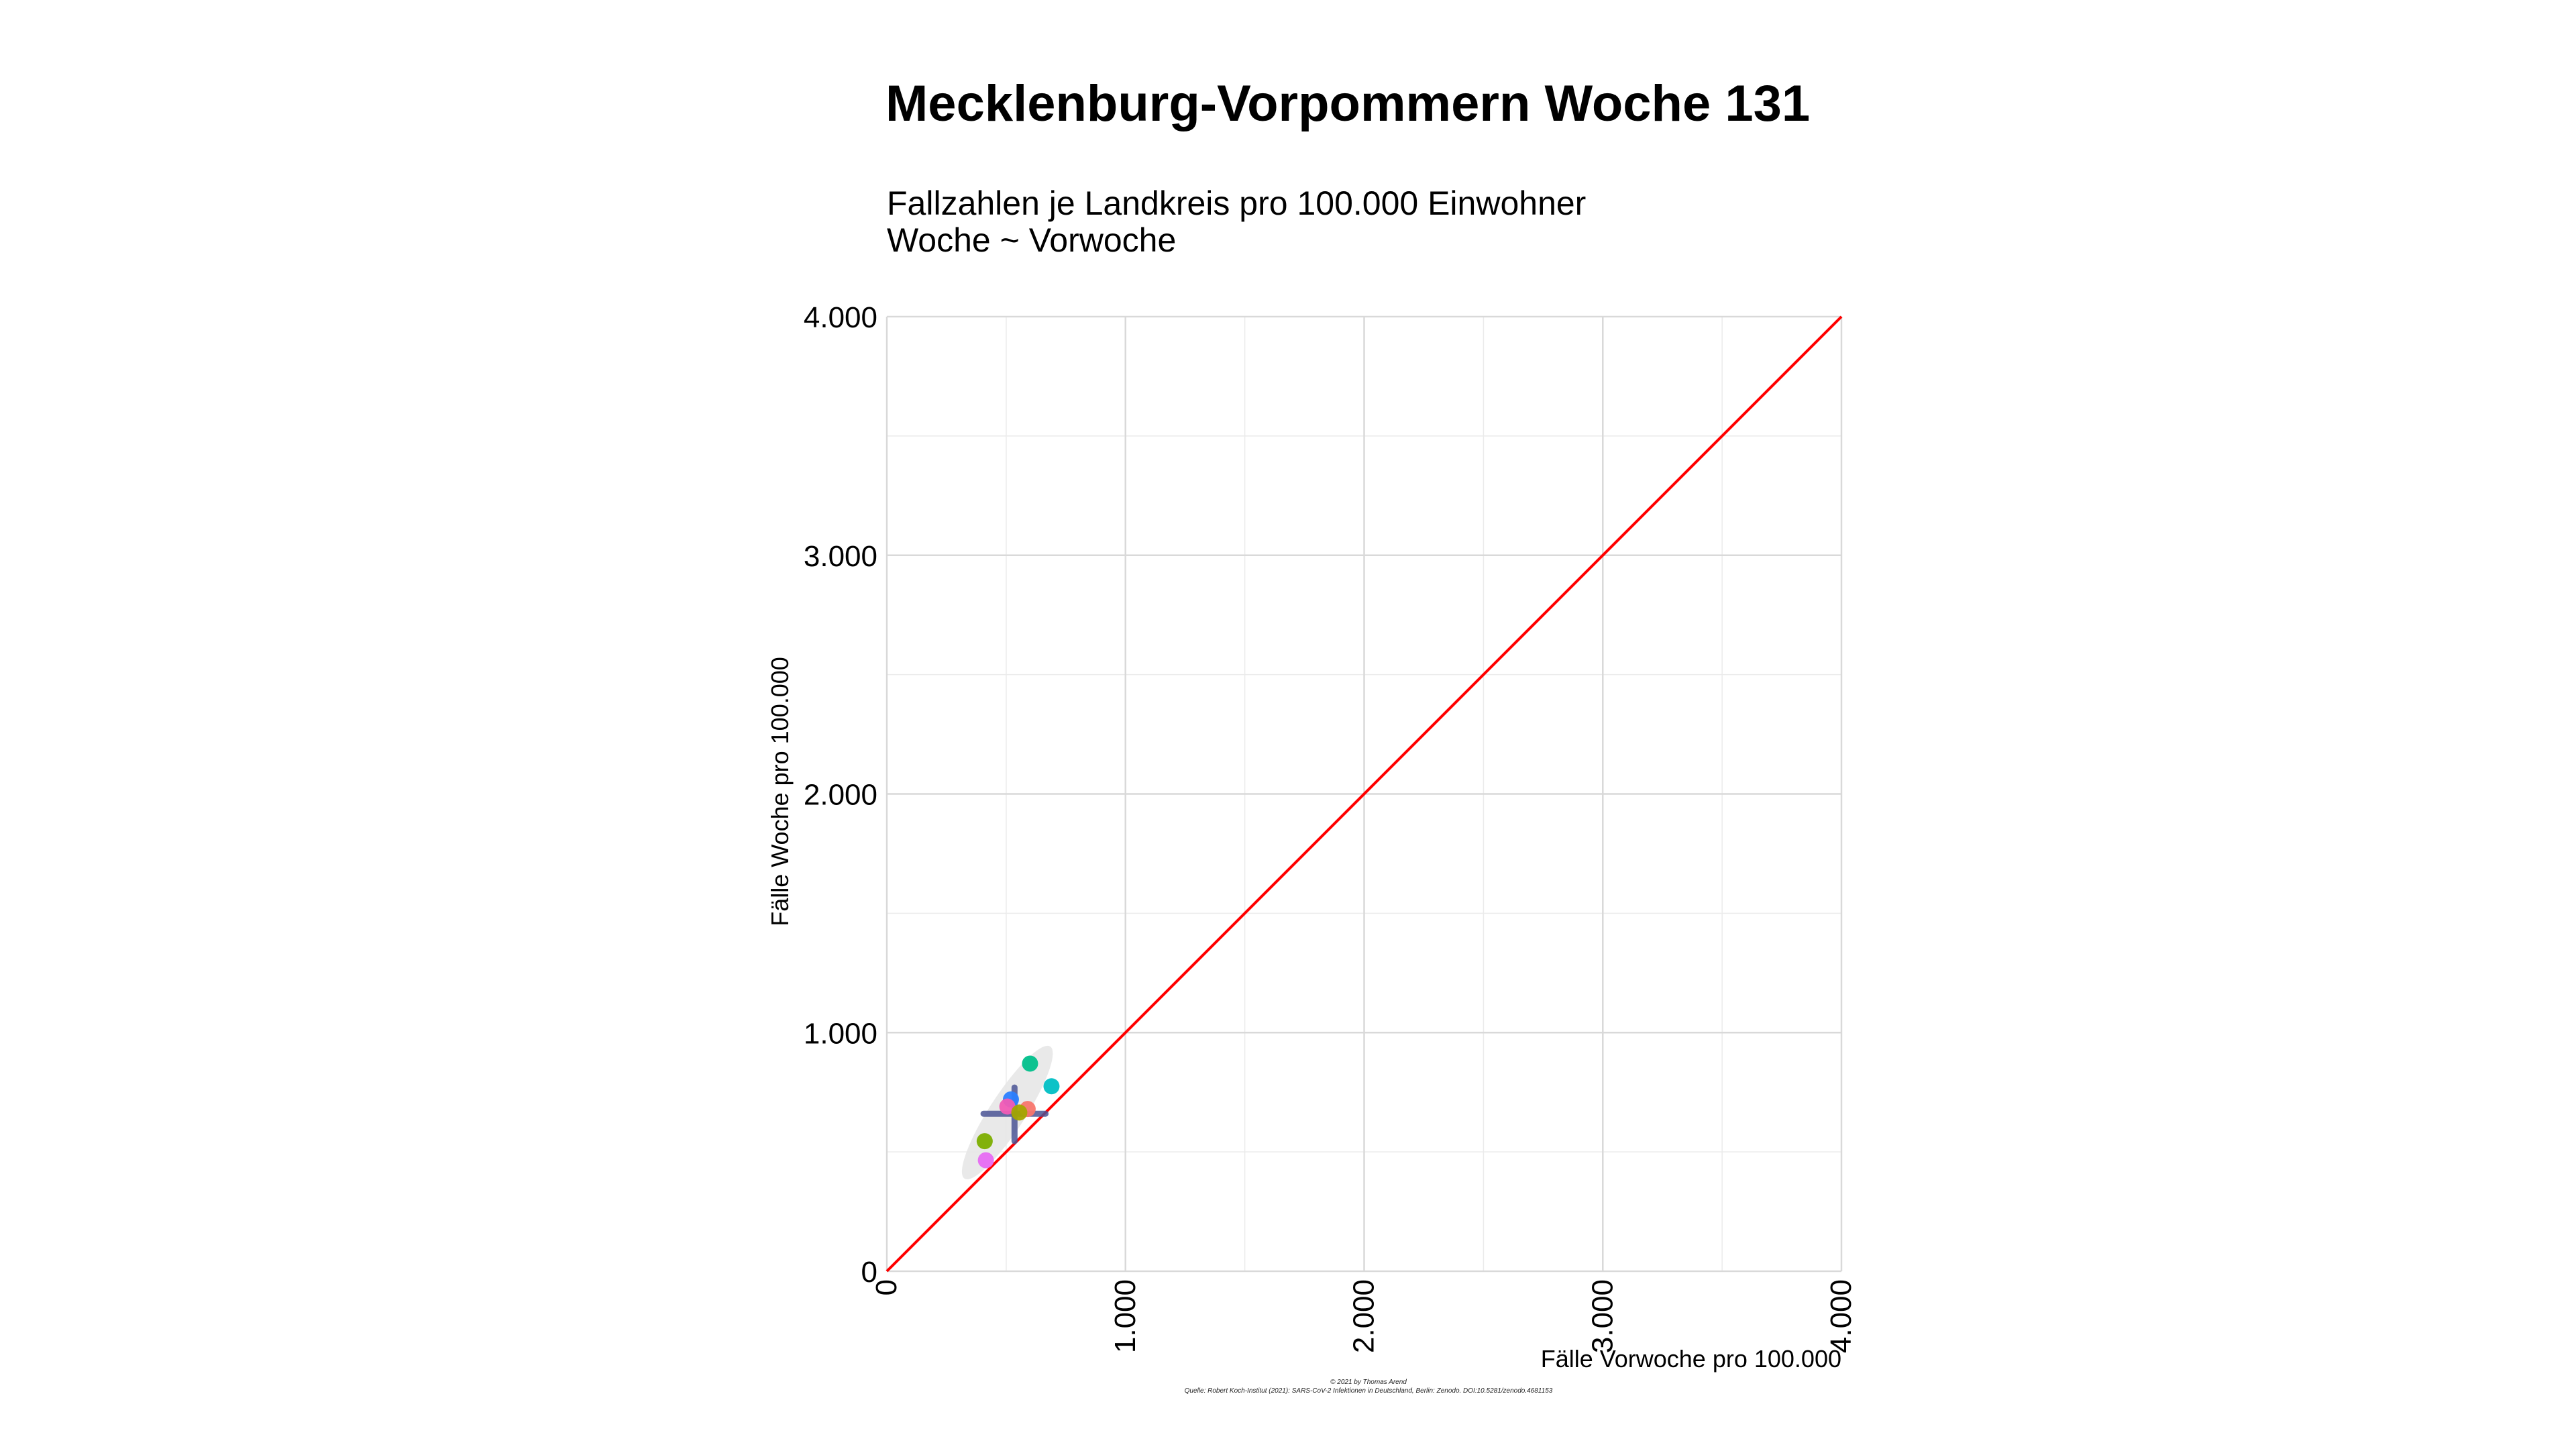 This screenshot has width=2576, height=1449. I want to click on chart-subtitle-line-2: Woche ~ Vorwoche, so click(1031, 240).